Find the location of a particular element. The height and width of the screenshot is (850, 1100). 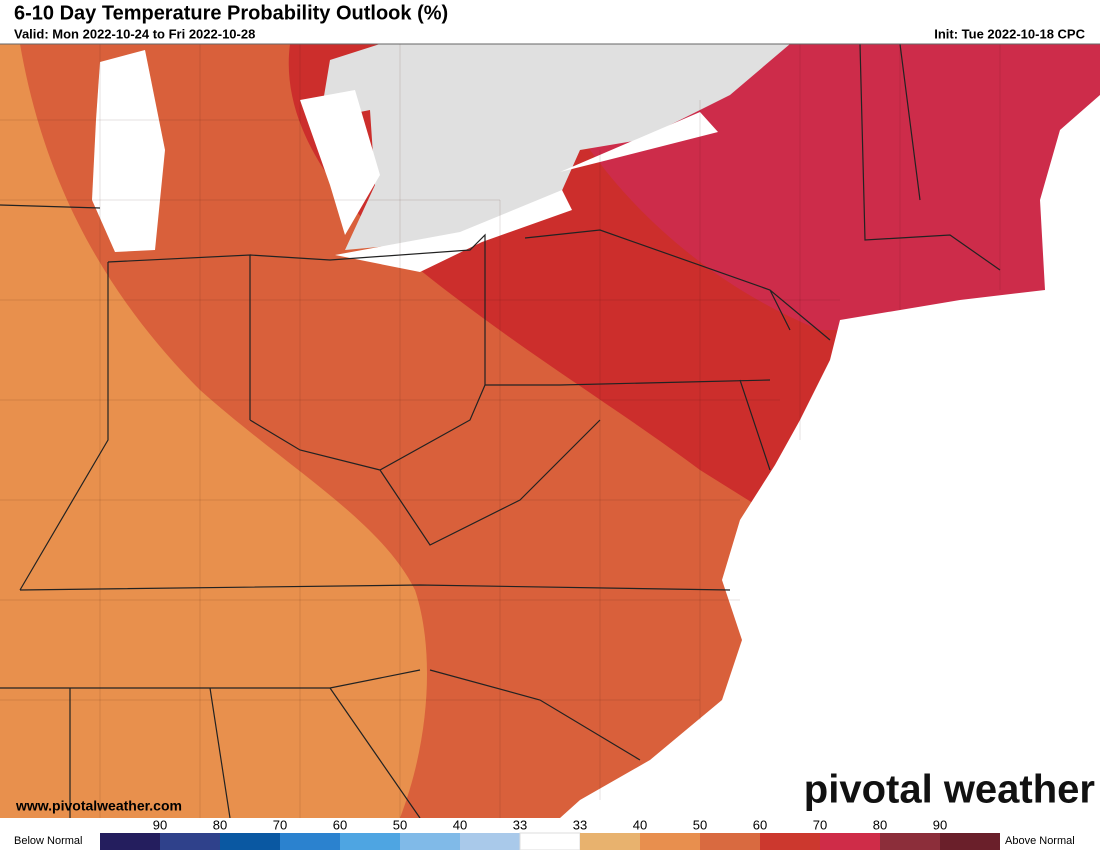

above-normal: Above Normal is located at coordinates (1040, 841).